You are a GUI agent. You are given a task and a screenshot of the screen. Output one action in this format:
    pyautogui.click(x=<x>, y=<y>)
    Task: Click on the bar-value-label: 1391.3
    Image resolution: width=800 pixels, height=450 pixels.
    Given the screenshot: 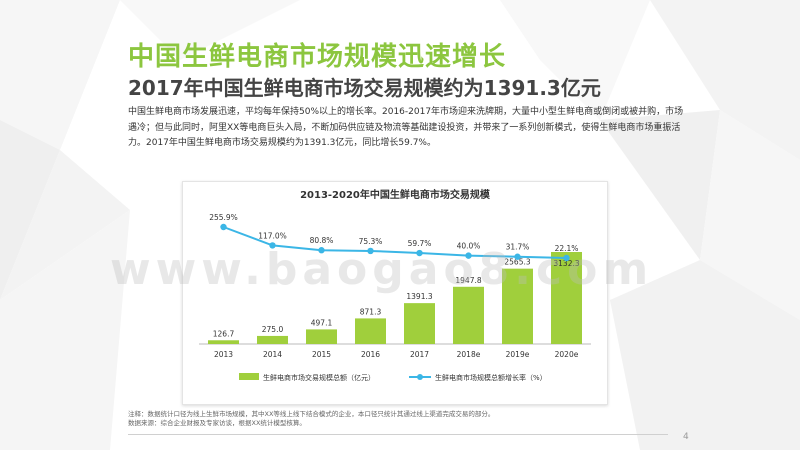 What is the action you would take?
    pyautogui.click(x=419, y=296)
    